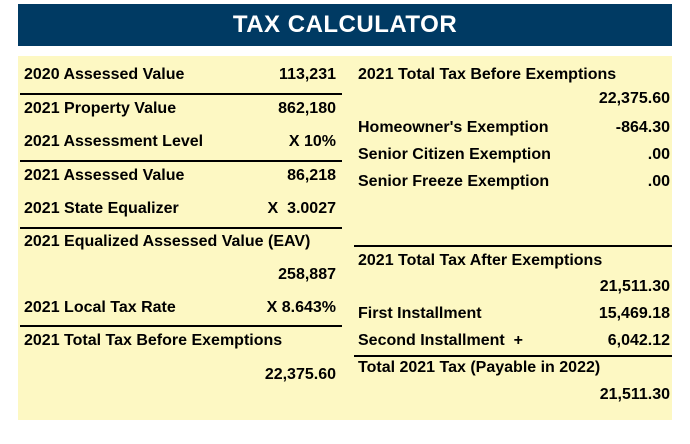 The height and width of the screenshot is (444, 690). I want to click on assessed-2020-value: 113,231, so click(307, 74).